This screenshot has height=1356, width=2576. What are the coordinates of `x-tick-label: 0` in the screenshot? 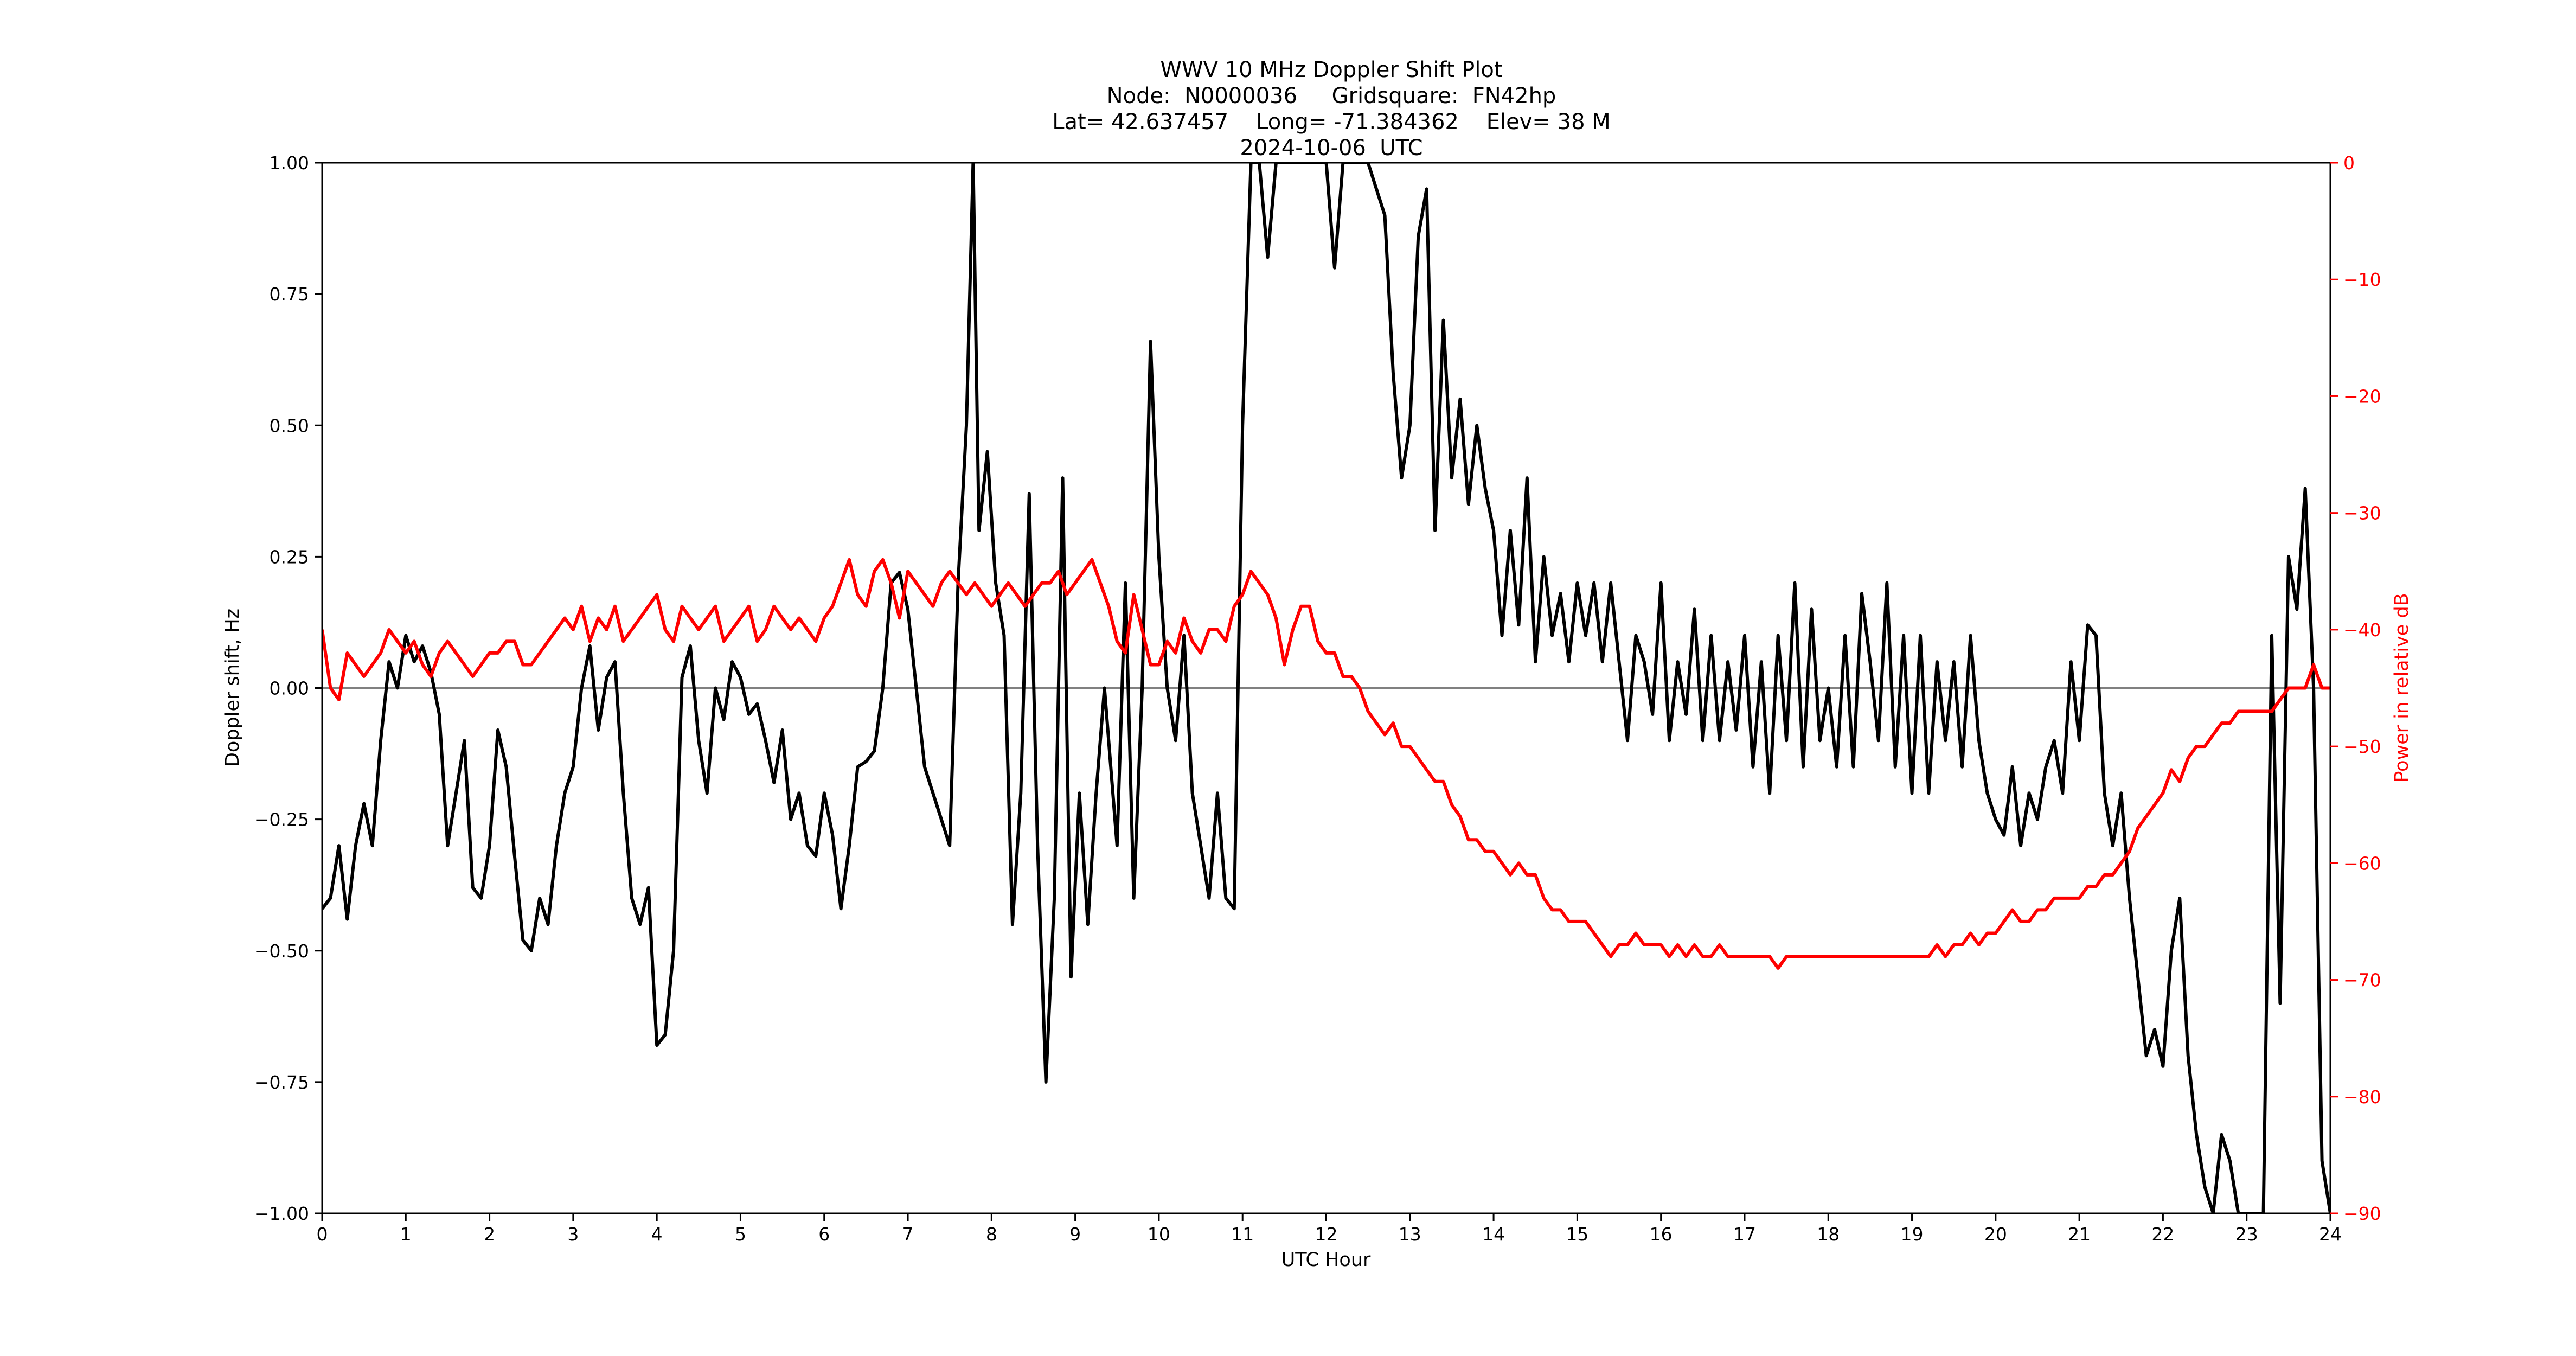 It's located at (322, 1234).